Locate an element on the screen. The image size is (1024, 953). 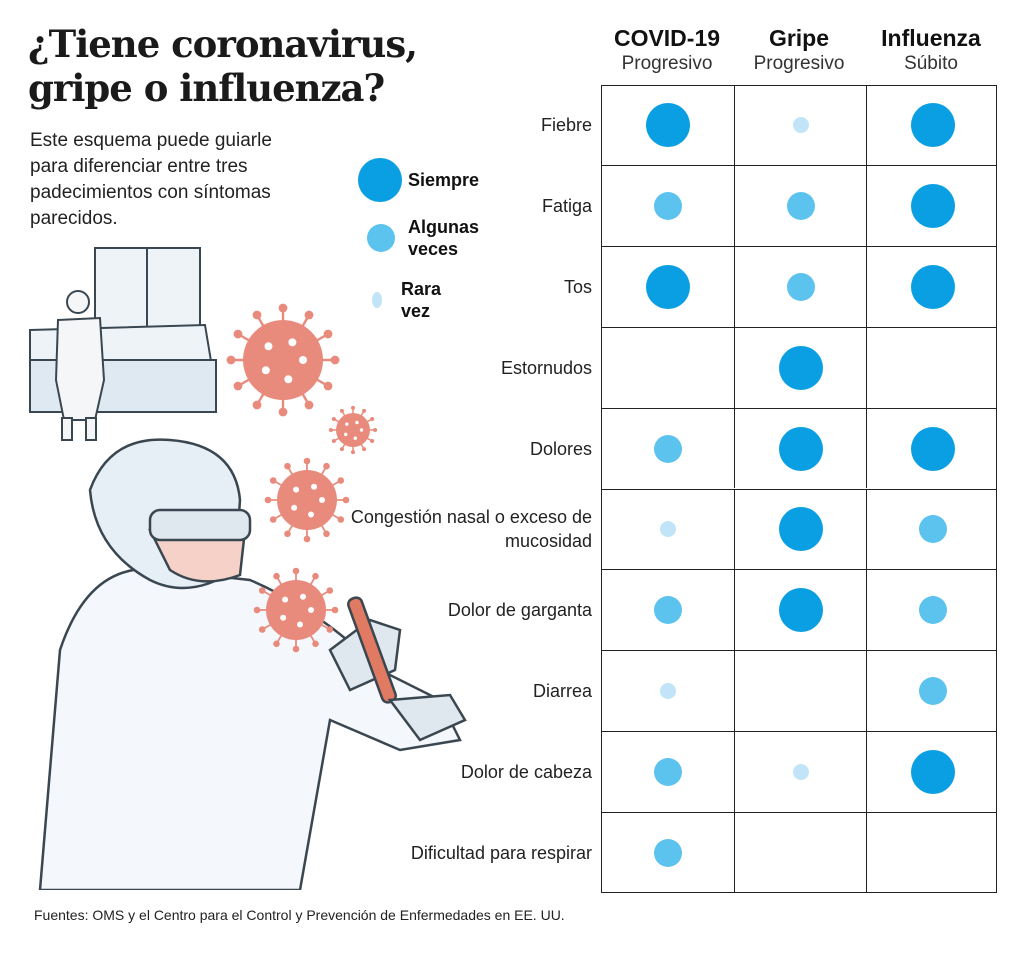
symptom-label: Congestión nasal o exceso de mucosidad is located at coordinates (471, 529).